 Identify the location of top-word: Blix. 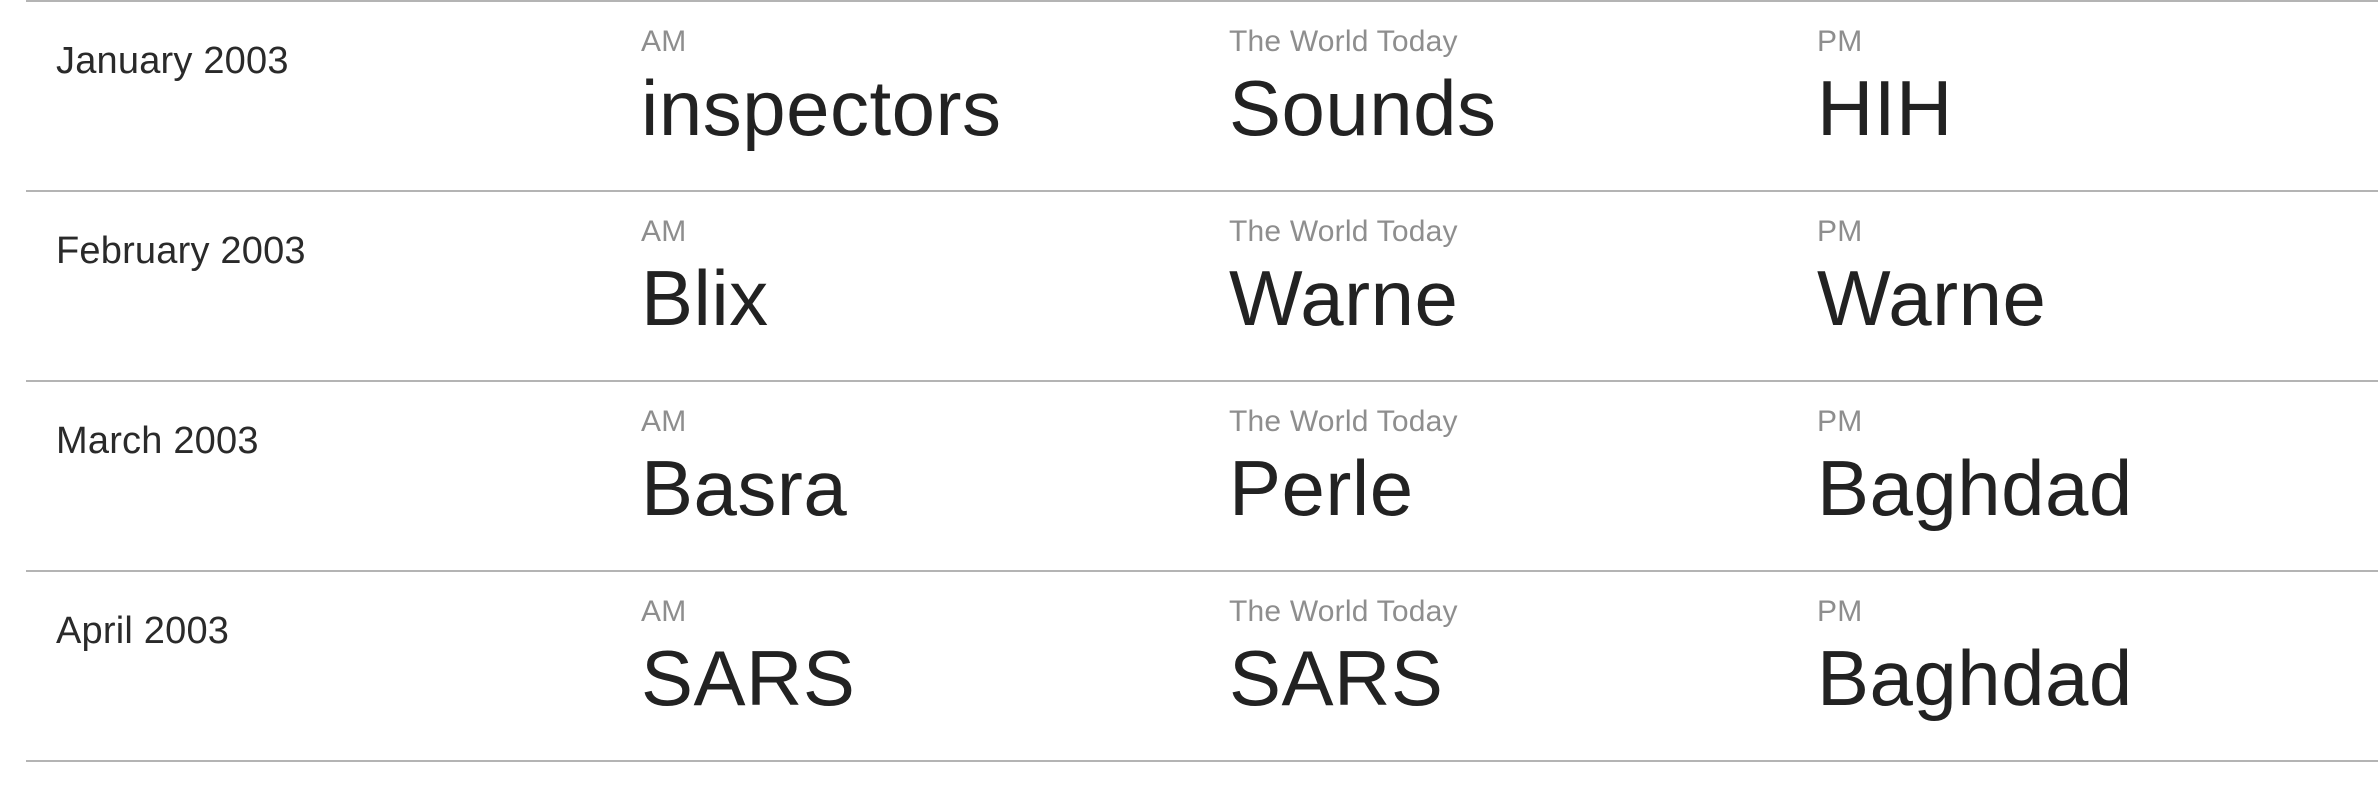
(705, 298).